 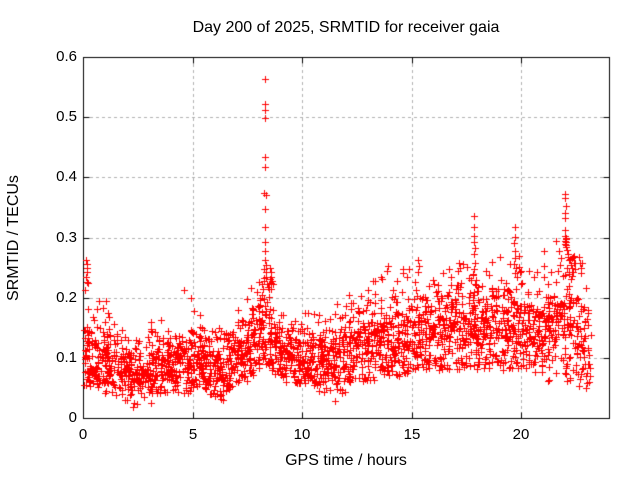 I want to click on y-tick-label: 0, so click(x=72, y=417).